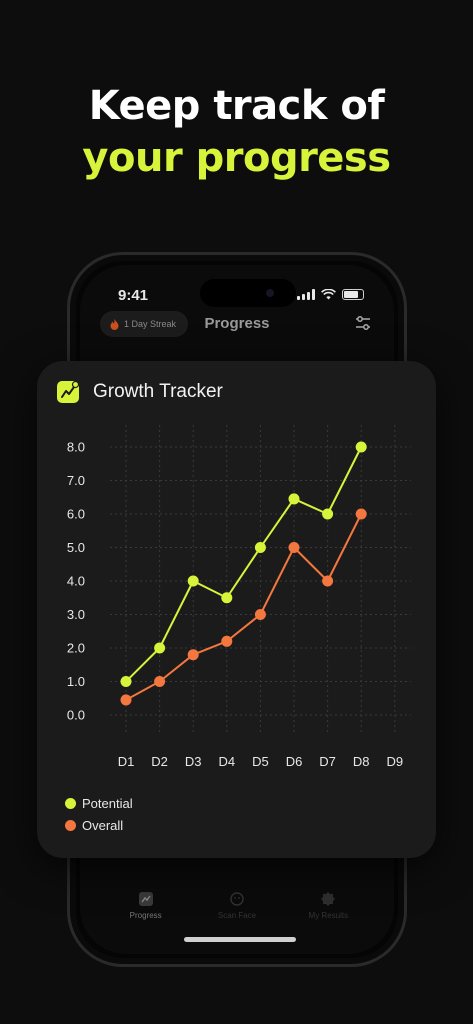 The image size is (473, 1024). I want to click on card-title: Growth Tracker, so click(158, 391).